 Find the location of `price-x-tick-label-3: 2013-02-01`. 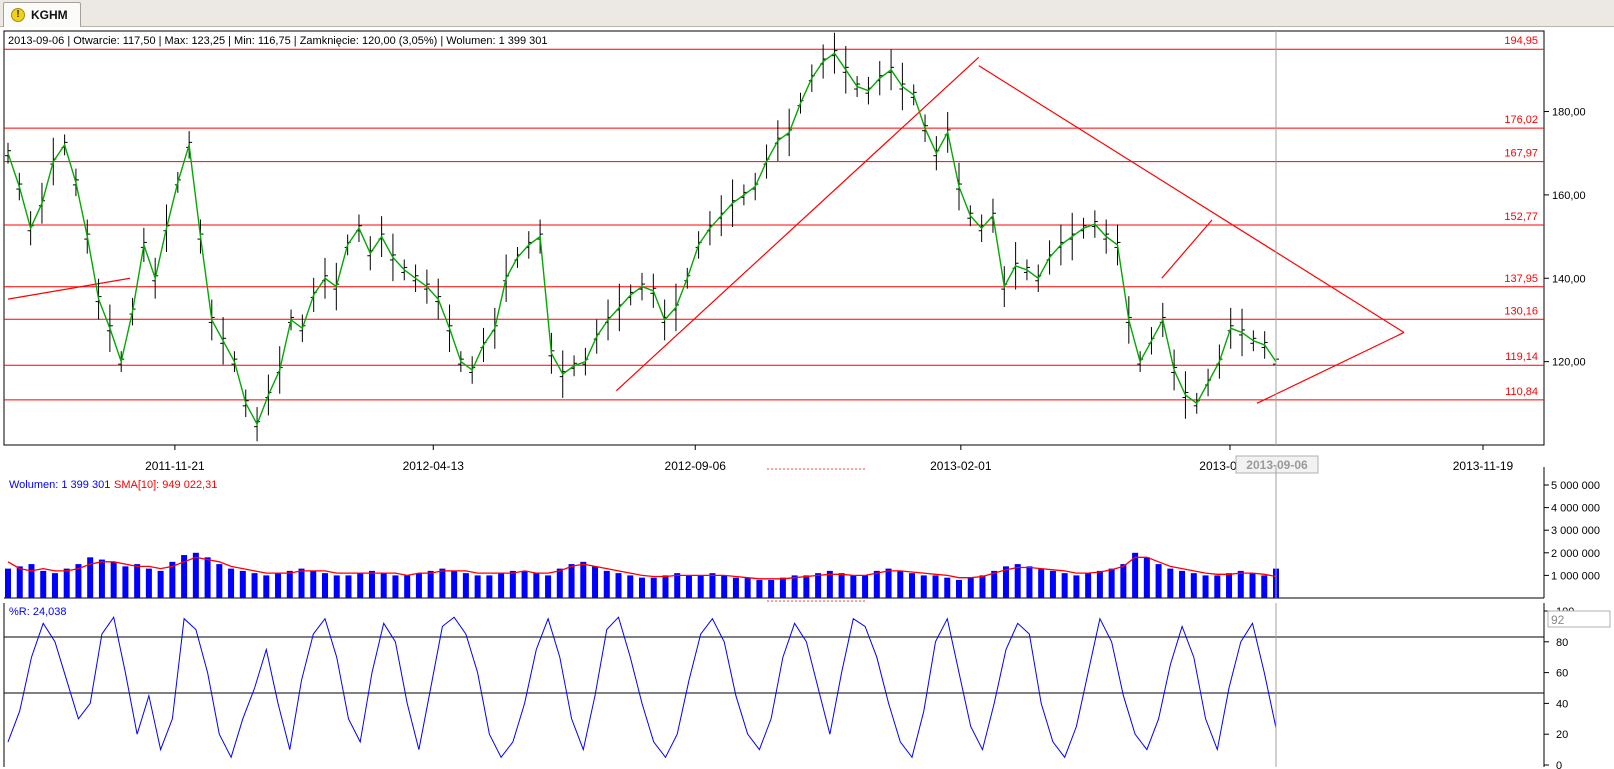

price-x-tick-label-3: 2013-02-01 is located at coordinates (961, 466).